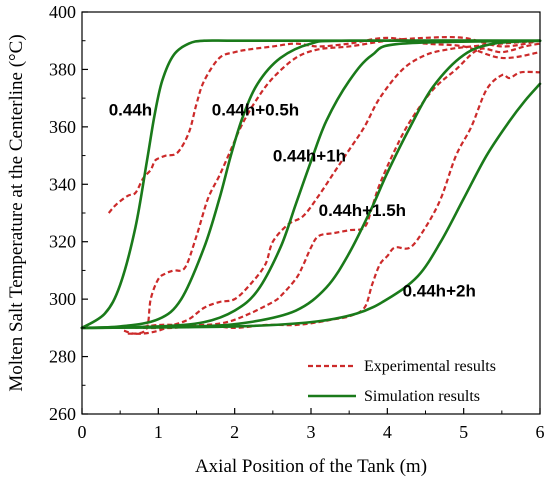 The height and width of the screenshot is (484, 550). Describe the element at coordinates (309, 155) in the screenshot. I see `curve-annotation: 0.44h+1h` at that location.